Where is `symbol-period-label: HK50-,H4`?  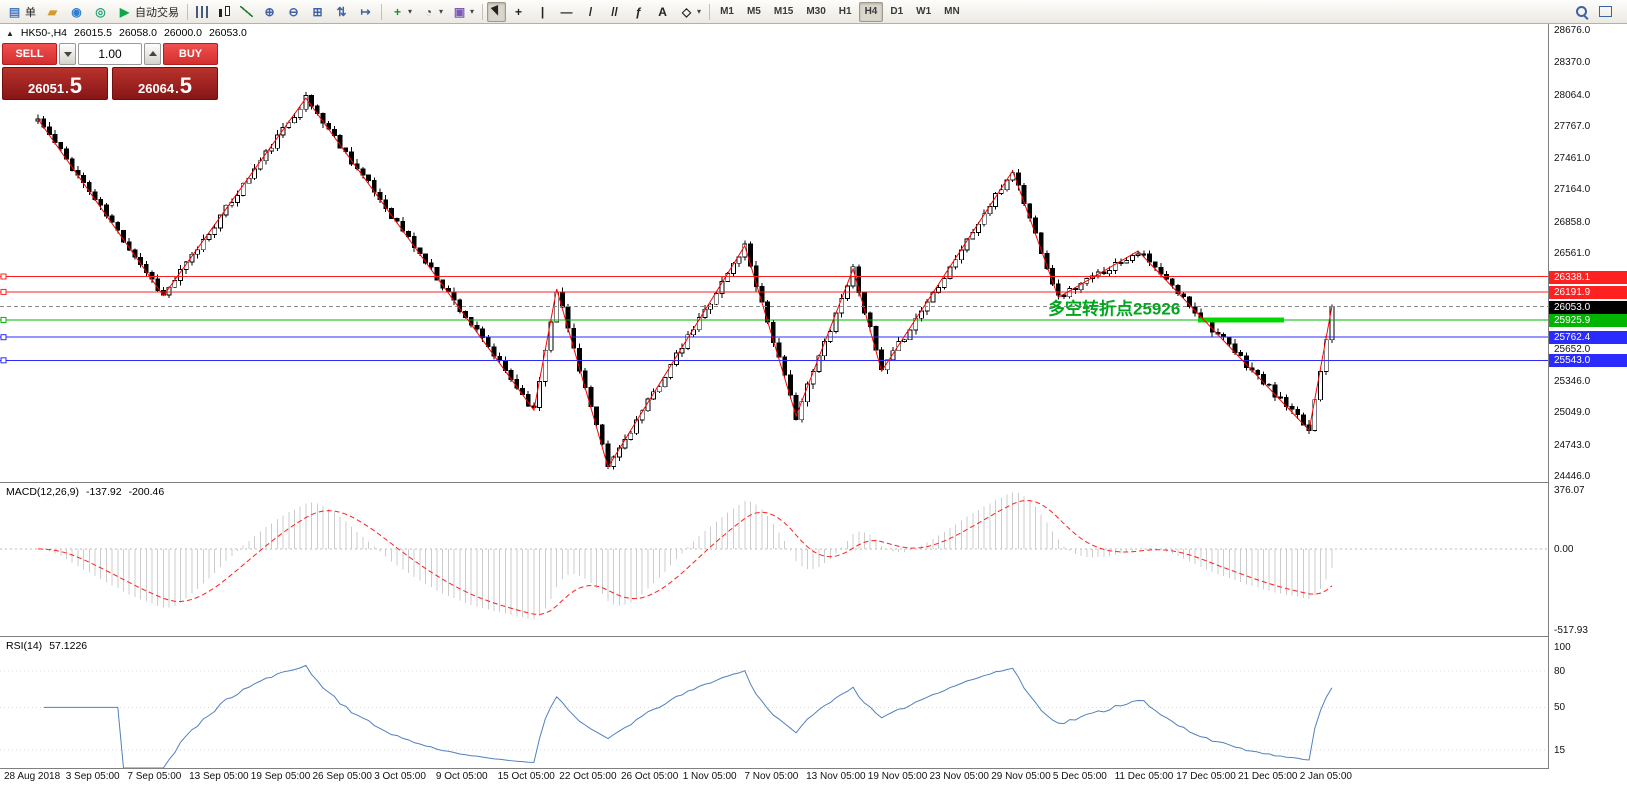
symbol-period-label: HK50-,H4 is located at coordinates (44, 33).